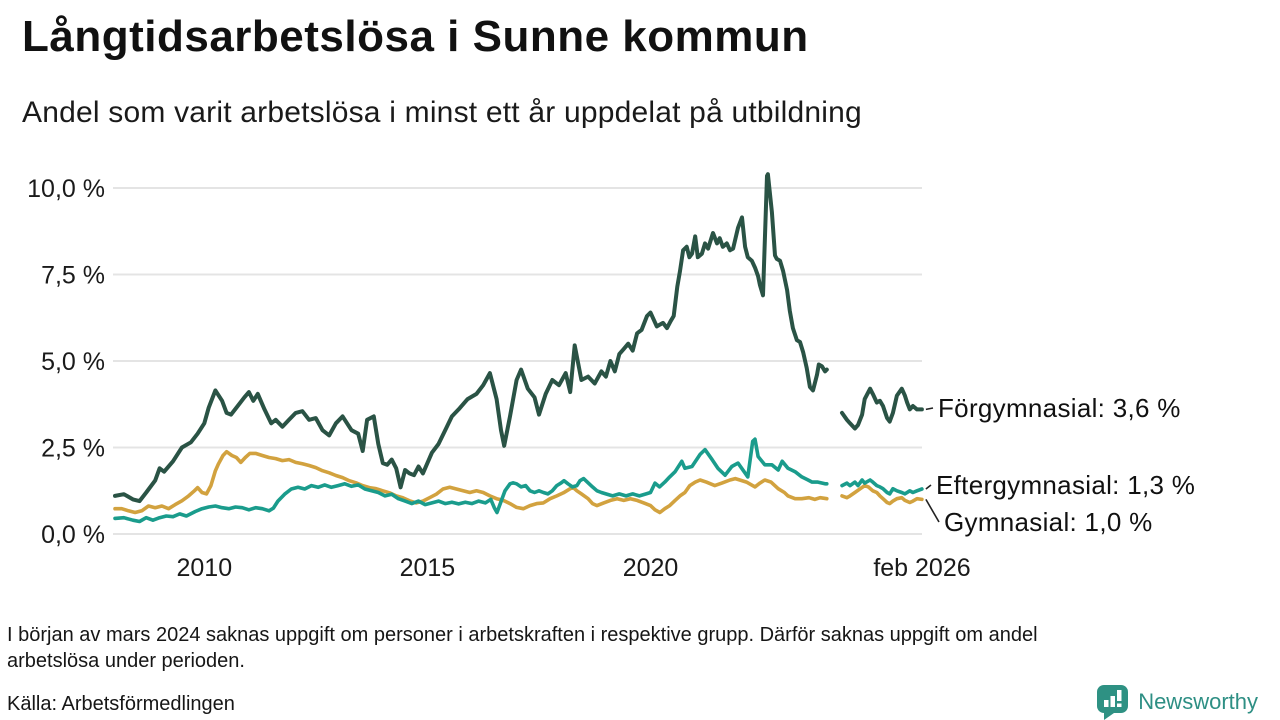 This screenshot has width=1280, height=720. I want to click on brand-name: Newsworthy, so click(1198, 701).